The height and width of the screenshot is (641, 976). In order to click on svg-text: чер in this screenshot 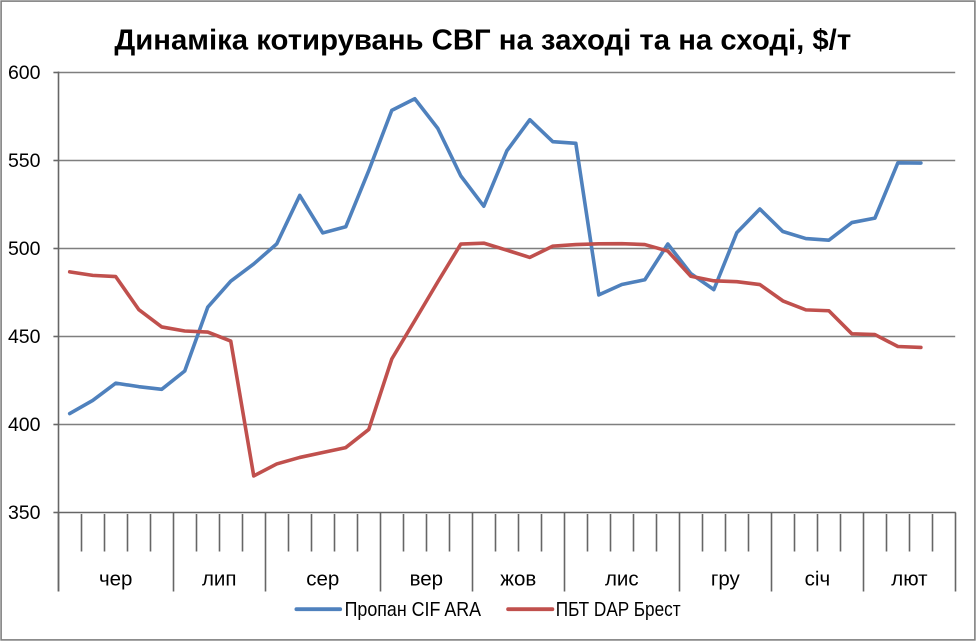, I will do `click(115, 579)`.